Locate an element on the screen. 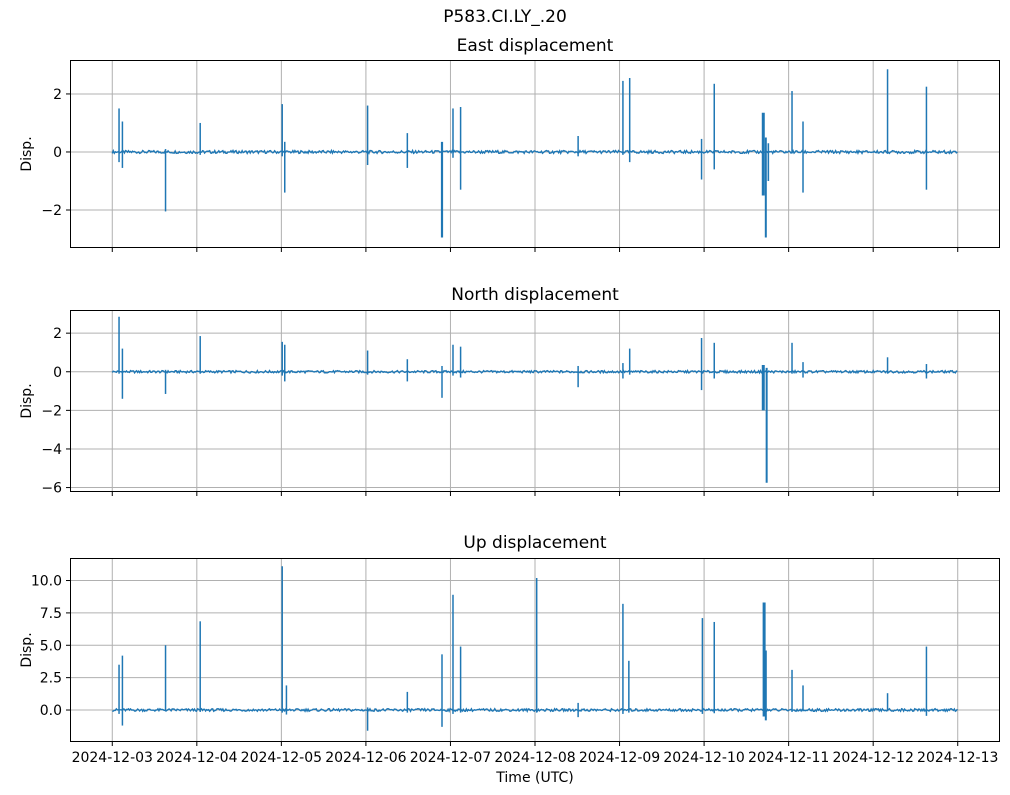 The image size is (1010, 795). north-plot-title: North displacement is located at coordinates (535, 295).